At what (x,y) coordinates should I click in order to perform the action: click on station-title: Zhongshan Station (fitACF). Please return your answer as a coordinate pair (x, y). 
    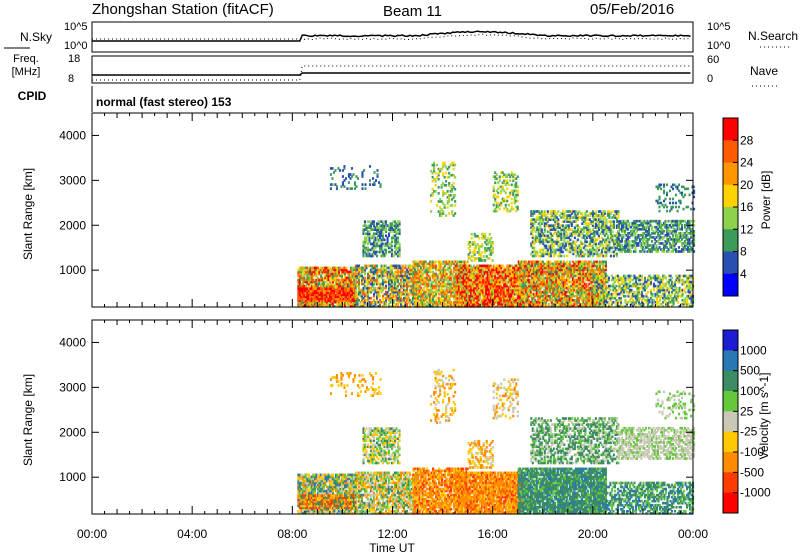
    Looking at the image, I should click on (183, 9).